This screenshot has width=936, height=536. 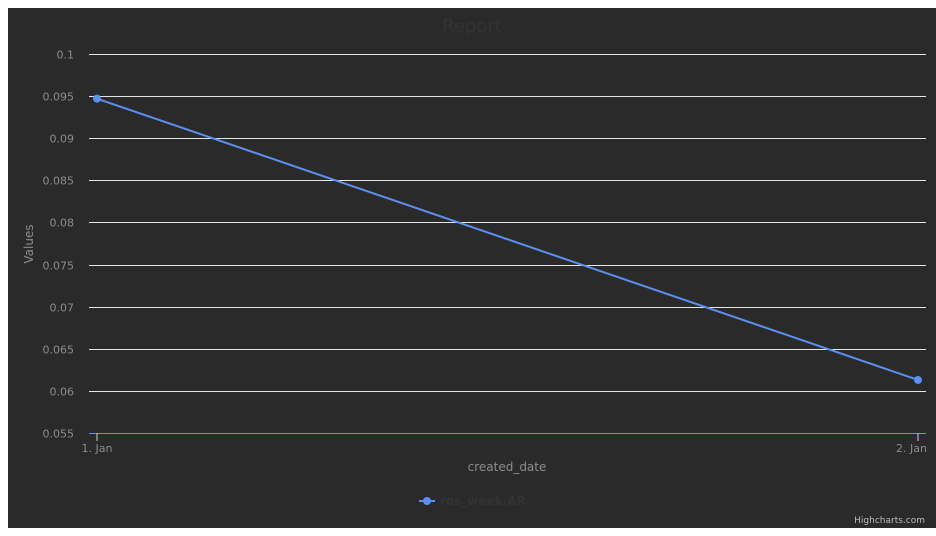 What do you see at coordinates (472, 26) in the screenshot?
I see `chart-title: Report` at bounding box center [472, 26].